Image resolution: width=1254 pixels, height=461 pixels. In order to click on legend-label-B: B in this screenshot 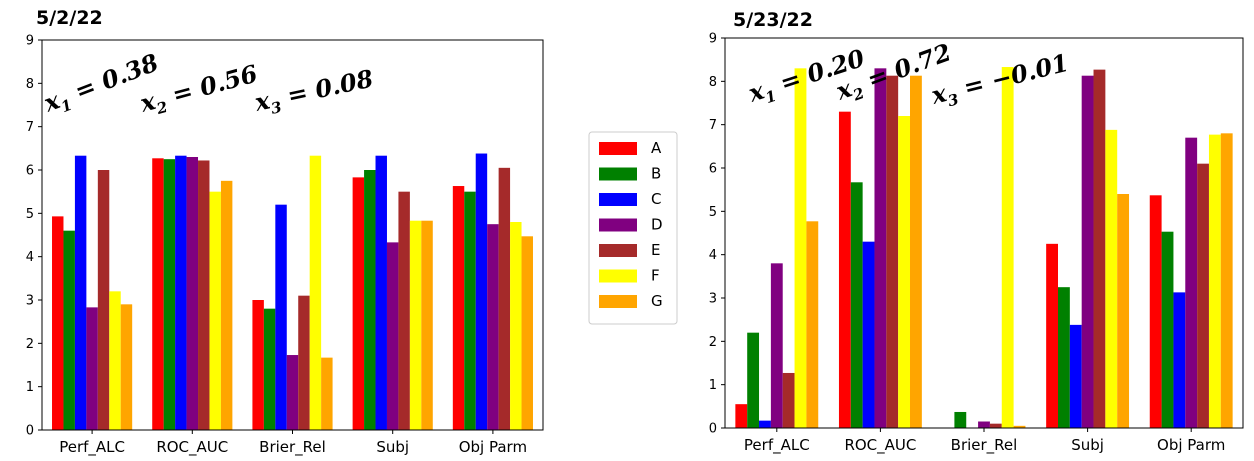, I will do `click(656, 174)`.